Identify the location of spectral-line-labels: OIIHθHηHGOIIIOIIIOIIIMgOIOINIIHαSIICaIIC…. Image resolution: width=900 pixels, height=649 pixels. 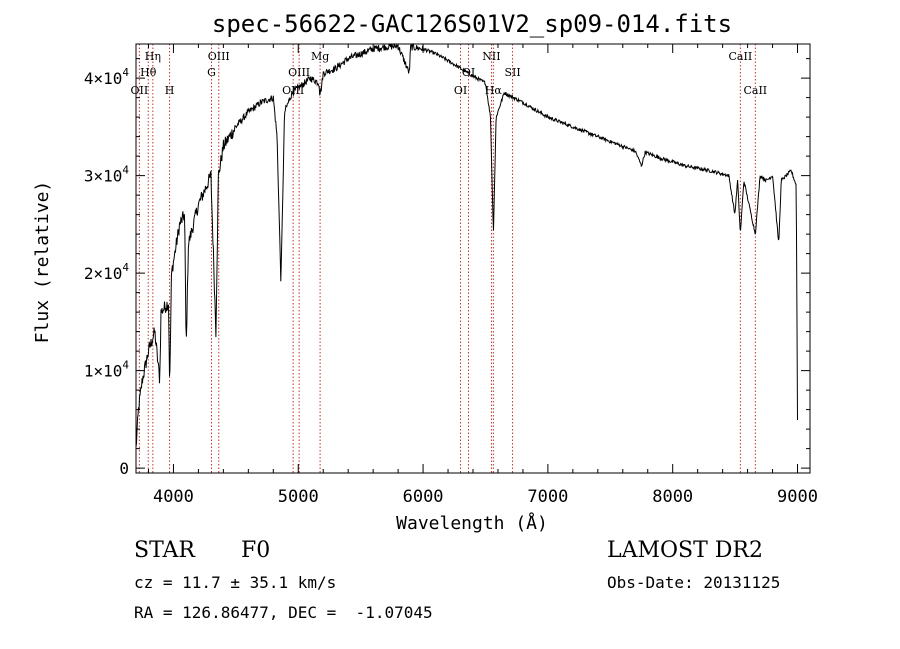
(449, 73).